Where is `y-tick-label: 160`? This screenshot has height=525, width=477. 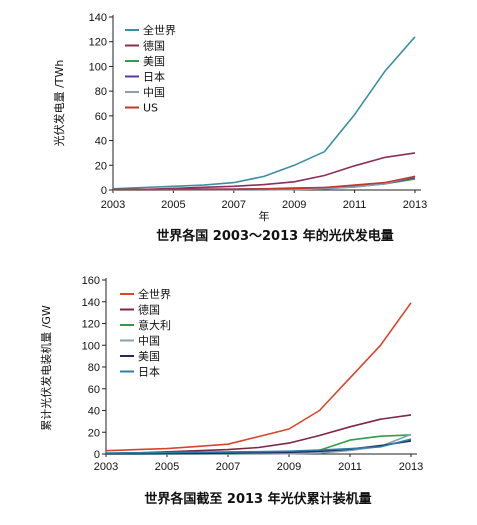 y-tick-label: 160 is located at coordinates (91, 281).